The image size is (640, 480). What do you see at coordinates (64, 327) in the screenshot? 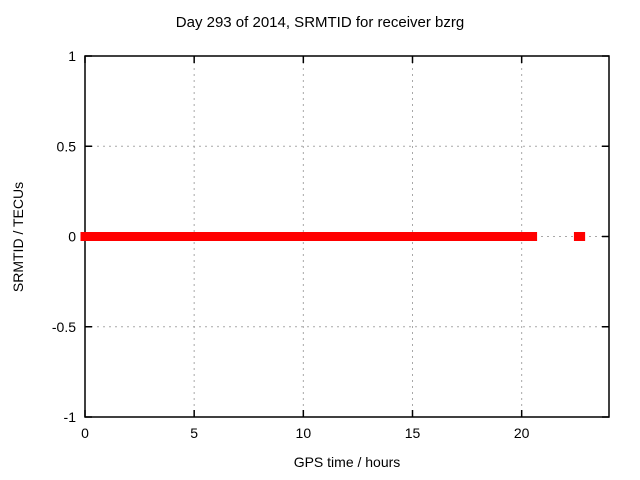
I see `y-tick-label: -0.5` at bounding box center [64, 327].